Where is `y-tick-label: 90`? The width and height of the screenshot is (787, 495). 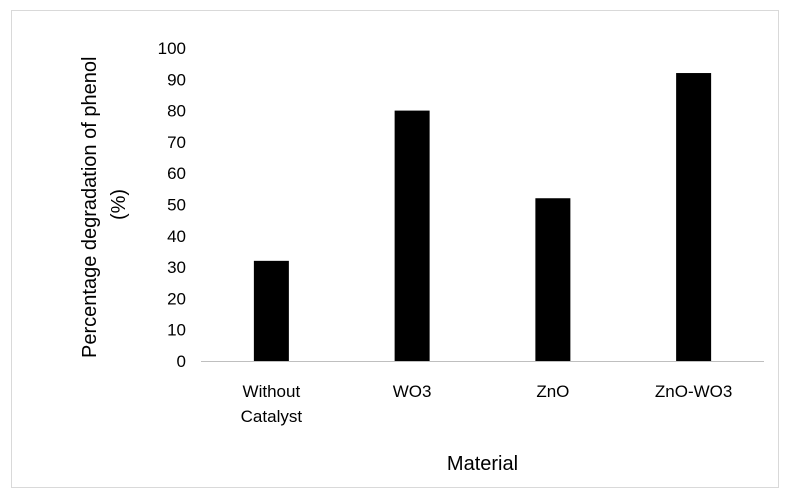 y-tick-label: 90 is located at coordinates (176, 79).